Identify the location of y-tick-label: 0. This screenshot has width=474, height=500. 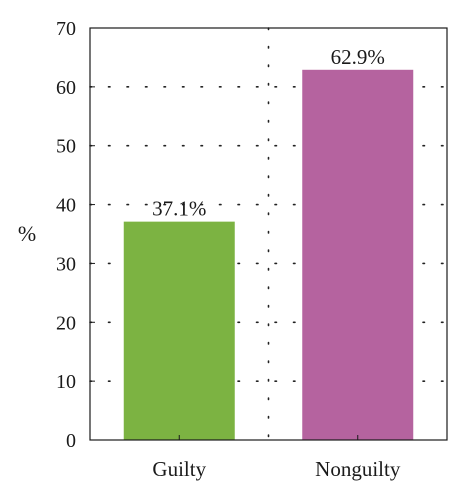
(71, 441).